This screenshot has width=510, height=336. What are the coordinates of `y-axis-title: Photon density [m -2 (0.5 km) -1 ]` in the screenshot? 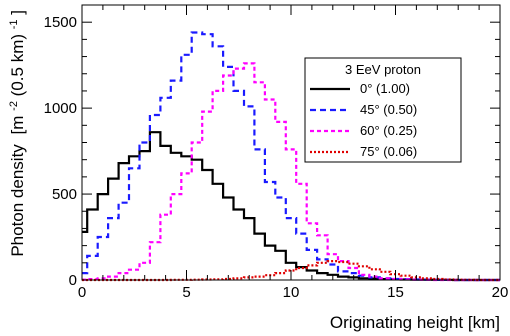 It's located at (14, 133).